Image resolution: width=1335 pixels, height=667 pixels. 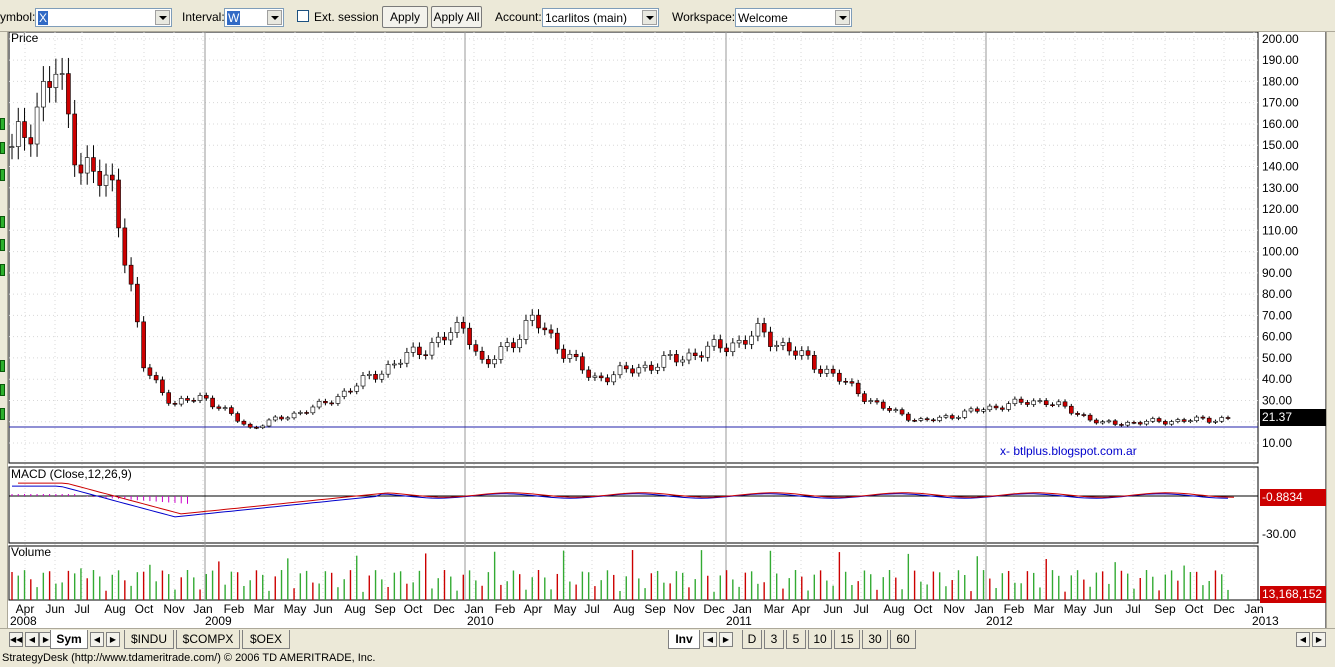 I want to click on tab-interval-3: 3, so click(x=774, y=639).